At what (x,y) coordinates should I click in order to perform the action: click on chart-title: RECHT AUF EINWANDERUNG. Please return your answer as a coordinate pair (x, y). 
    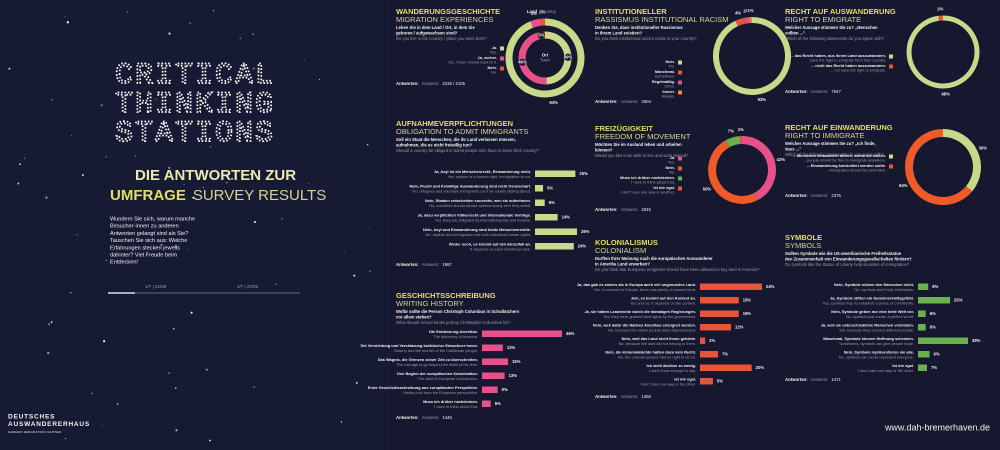
    Looking at the image, I should click on (839, 127).